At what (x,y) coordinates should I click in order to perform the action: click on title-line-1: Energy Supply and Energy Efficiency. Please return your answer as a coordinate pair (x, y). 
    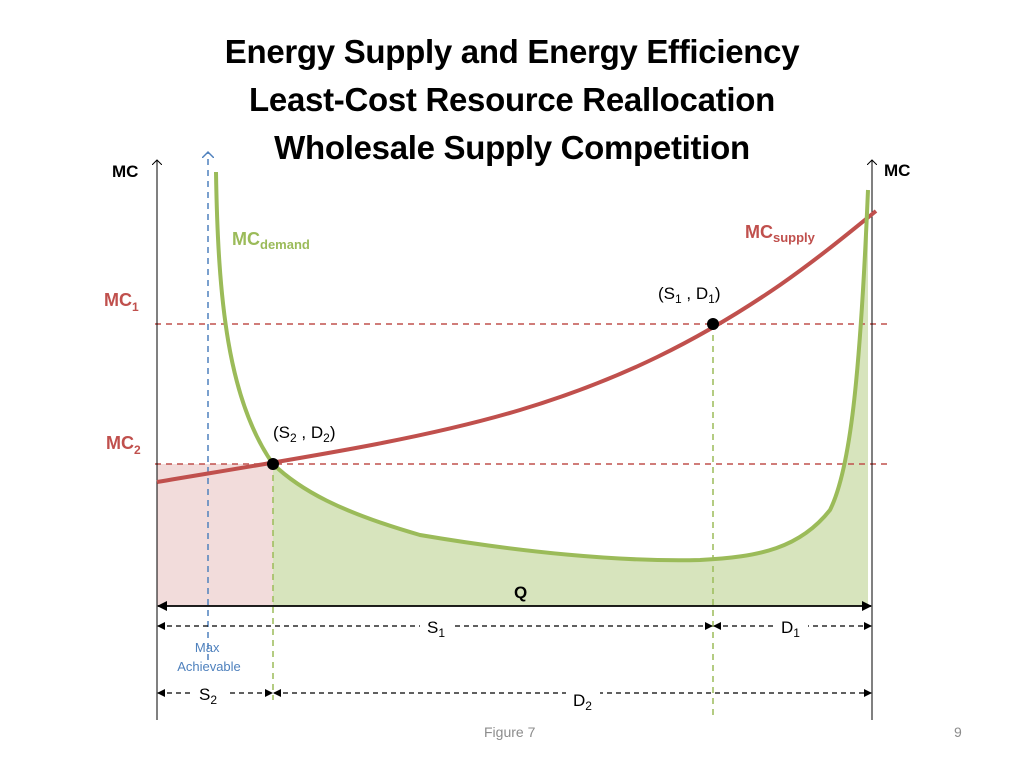
    Looking at the image, I should click on (512, 51).